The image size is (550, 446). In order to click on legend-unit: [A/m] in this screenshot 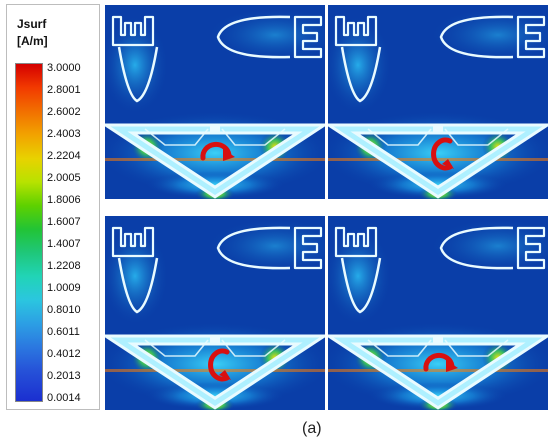, I will do `click(32, 41)`.